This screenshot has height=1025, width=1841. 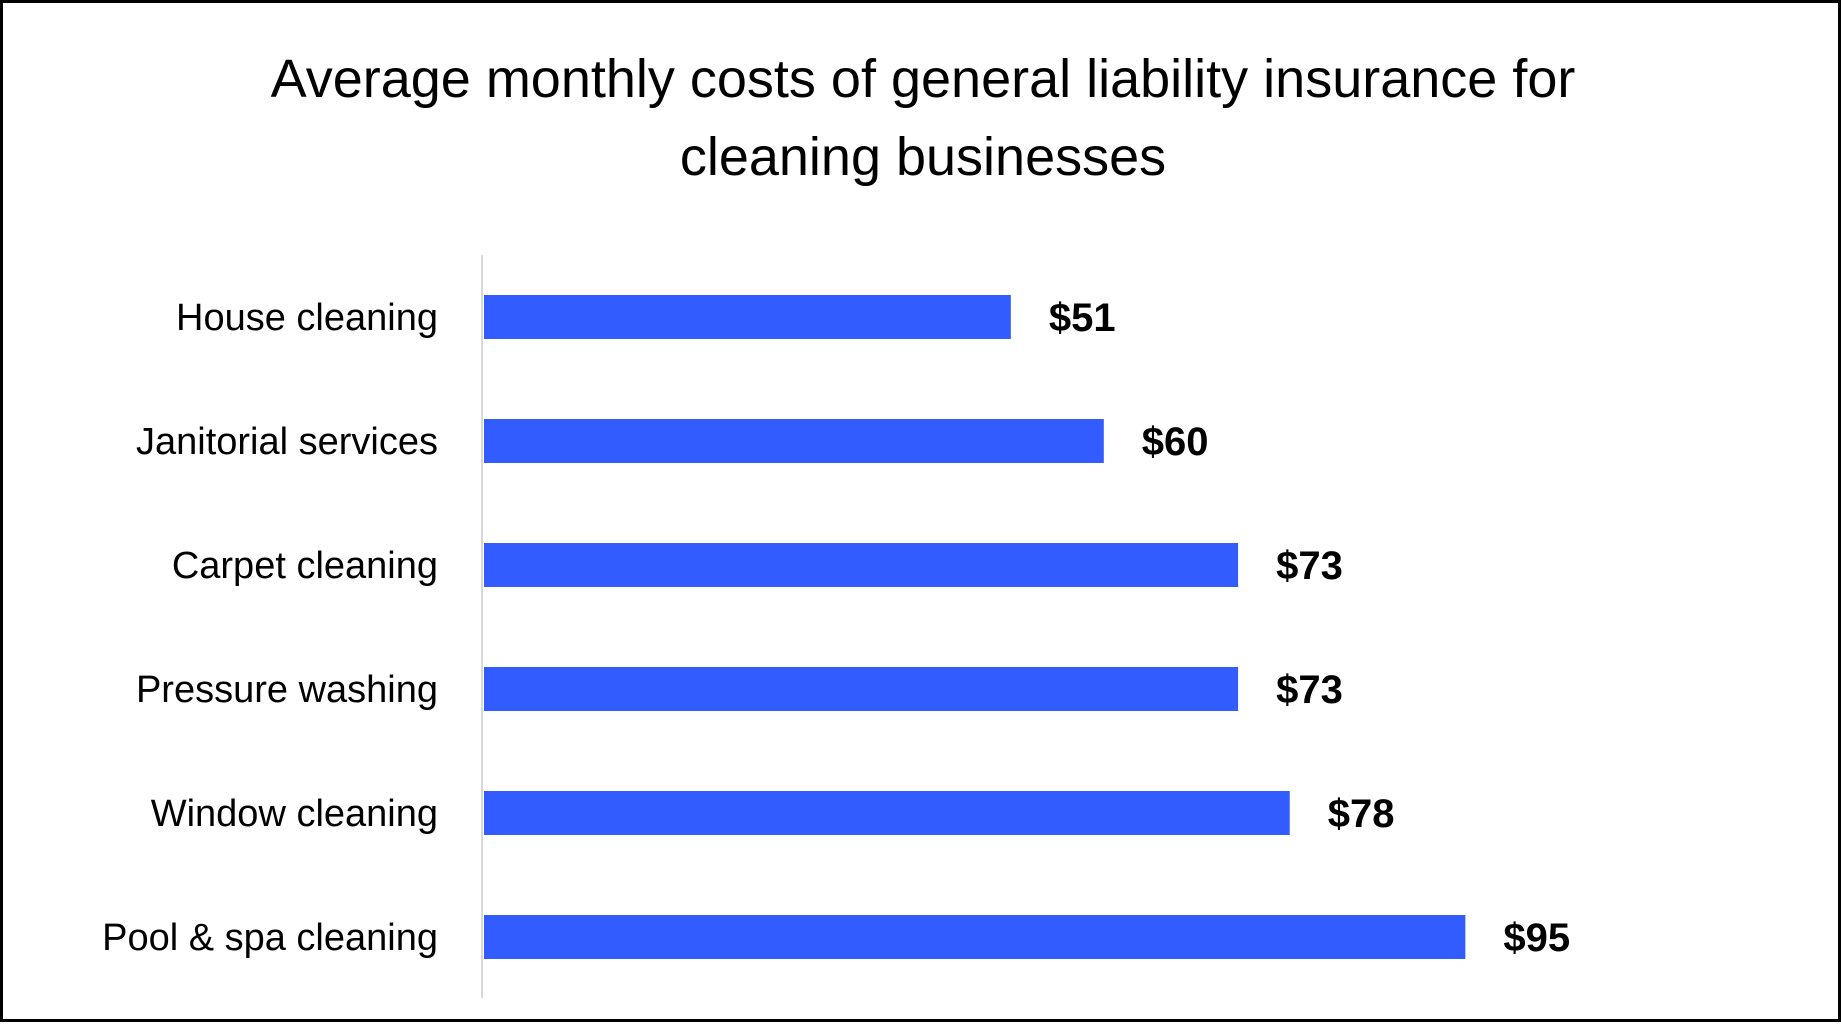 I want to click on value-label-4: $78, so click(x=1361, y=814).